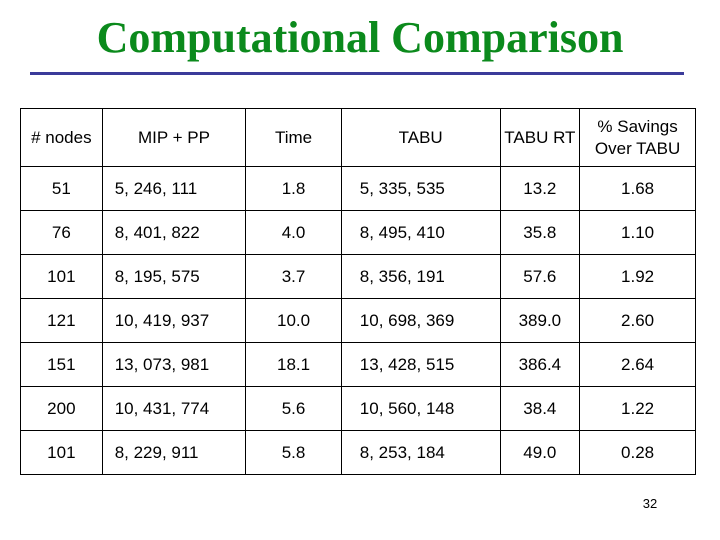  I want to click on page-number: 32, so click(650, 503).